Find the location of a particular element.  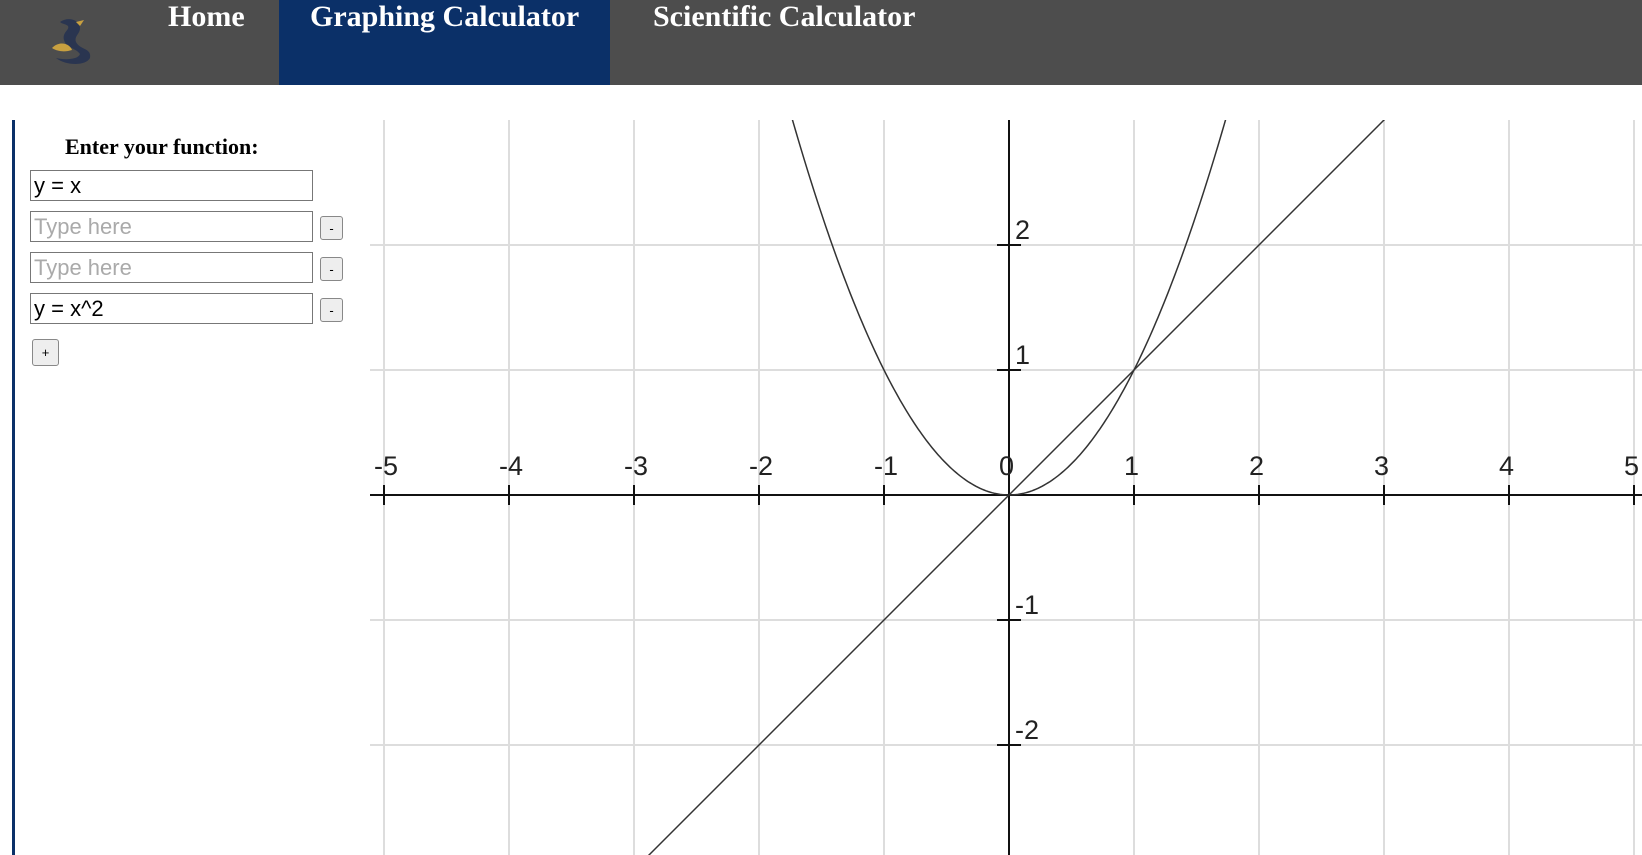

function-label: Enter your function: is located at coordinates (162, 146).